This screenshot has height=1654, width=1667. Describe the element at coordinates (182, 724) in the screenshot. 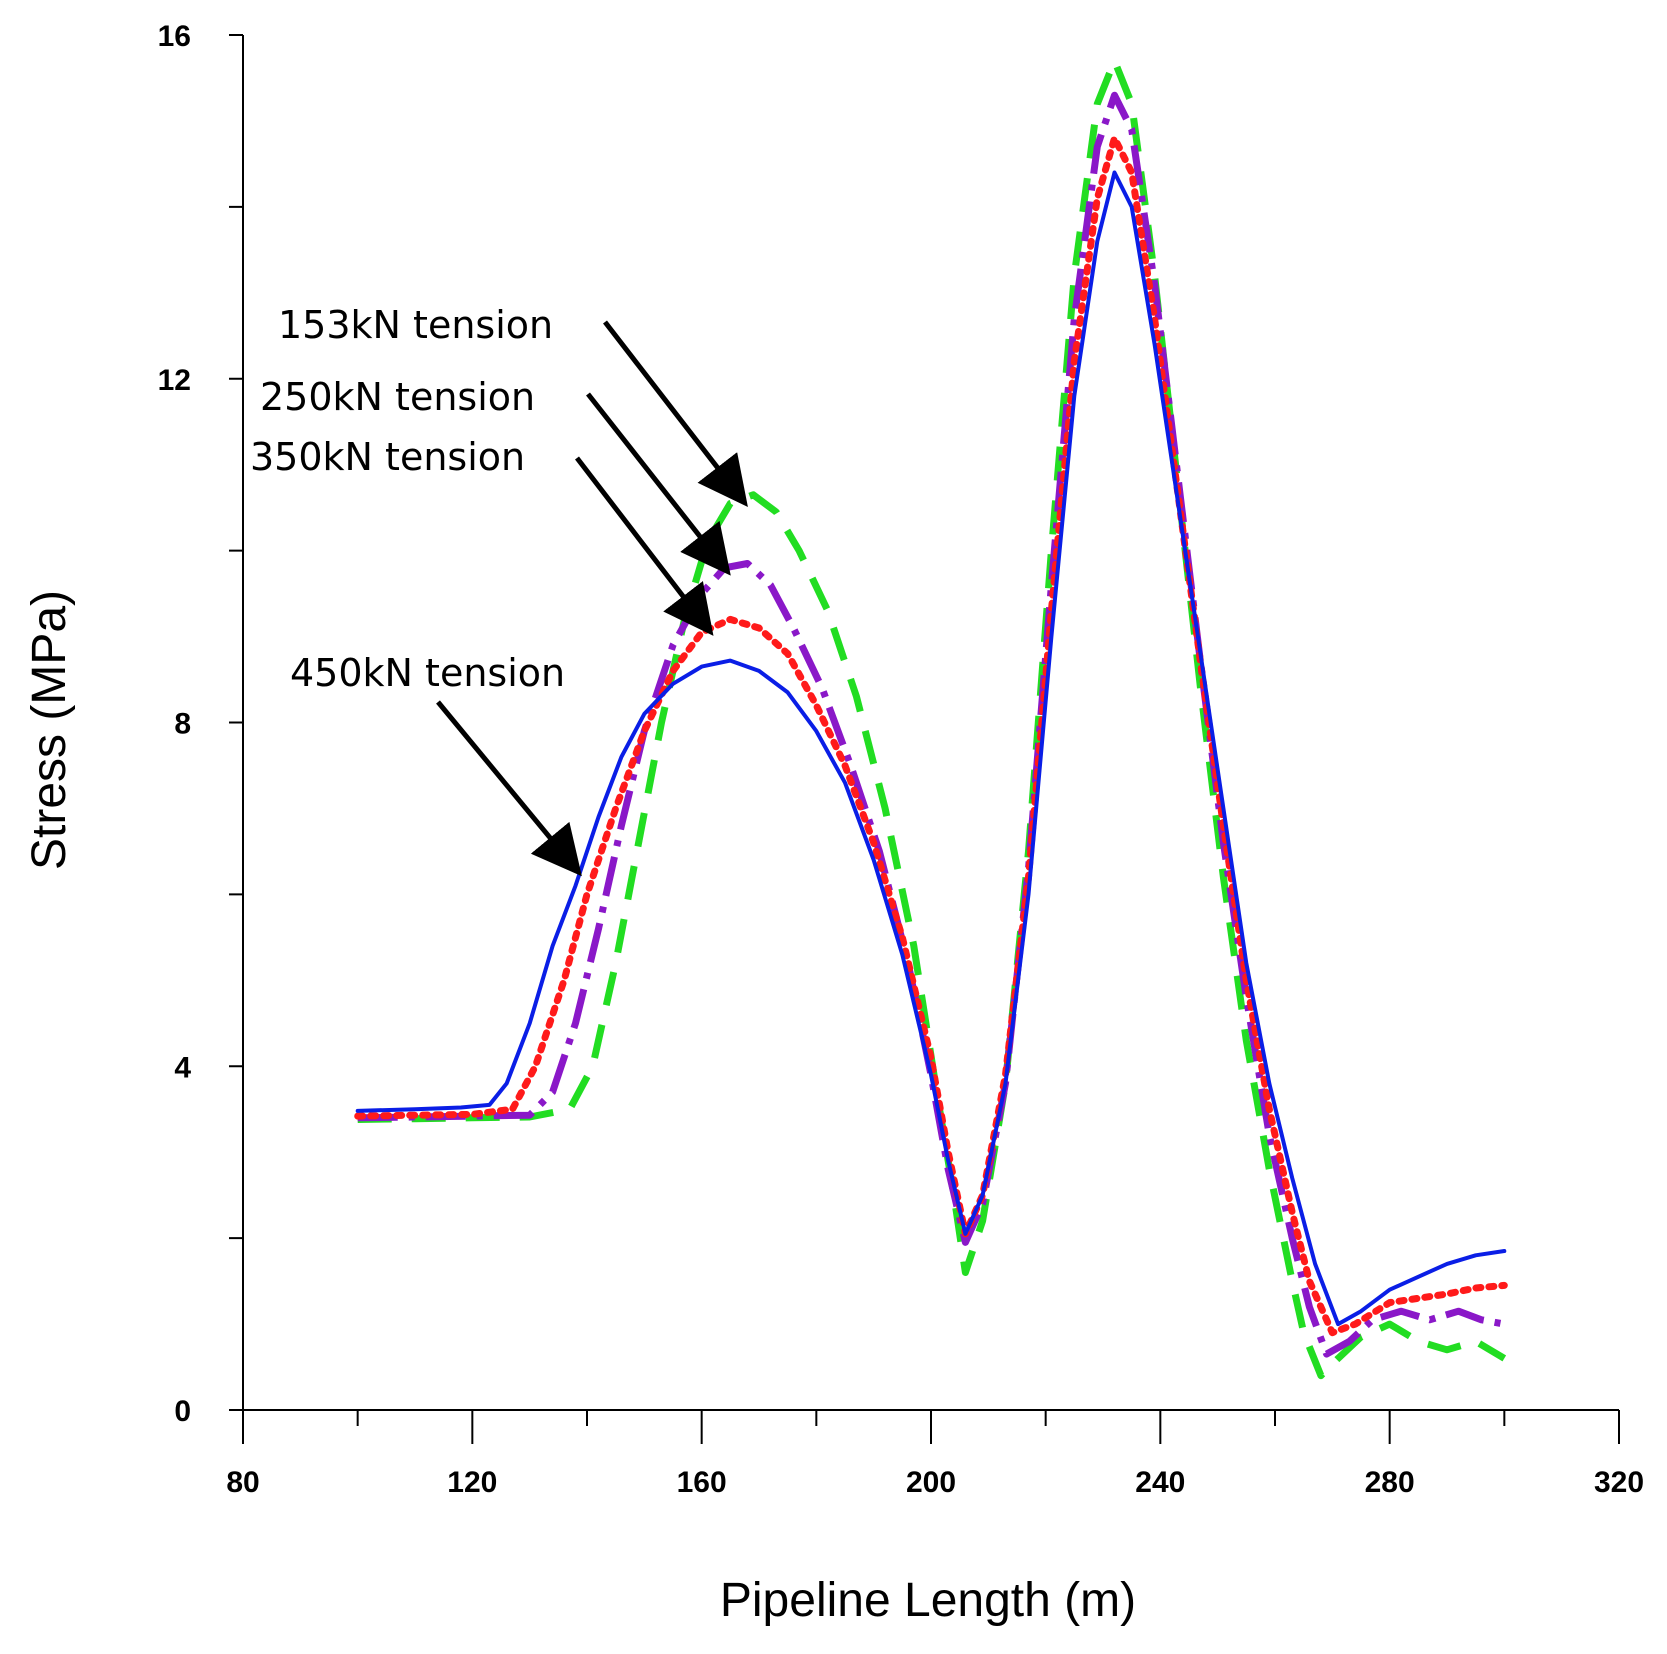

I see `y-tick-label: 8` at that location.